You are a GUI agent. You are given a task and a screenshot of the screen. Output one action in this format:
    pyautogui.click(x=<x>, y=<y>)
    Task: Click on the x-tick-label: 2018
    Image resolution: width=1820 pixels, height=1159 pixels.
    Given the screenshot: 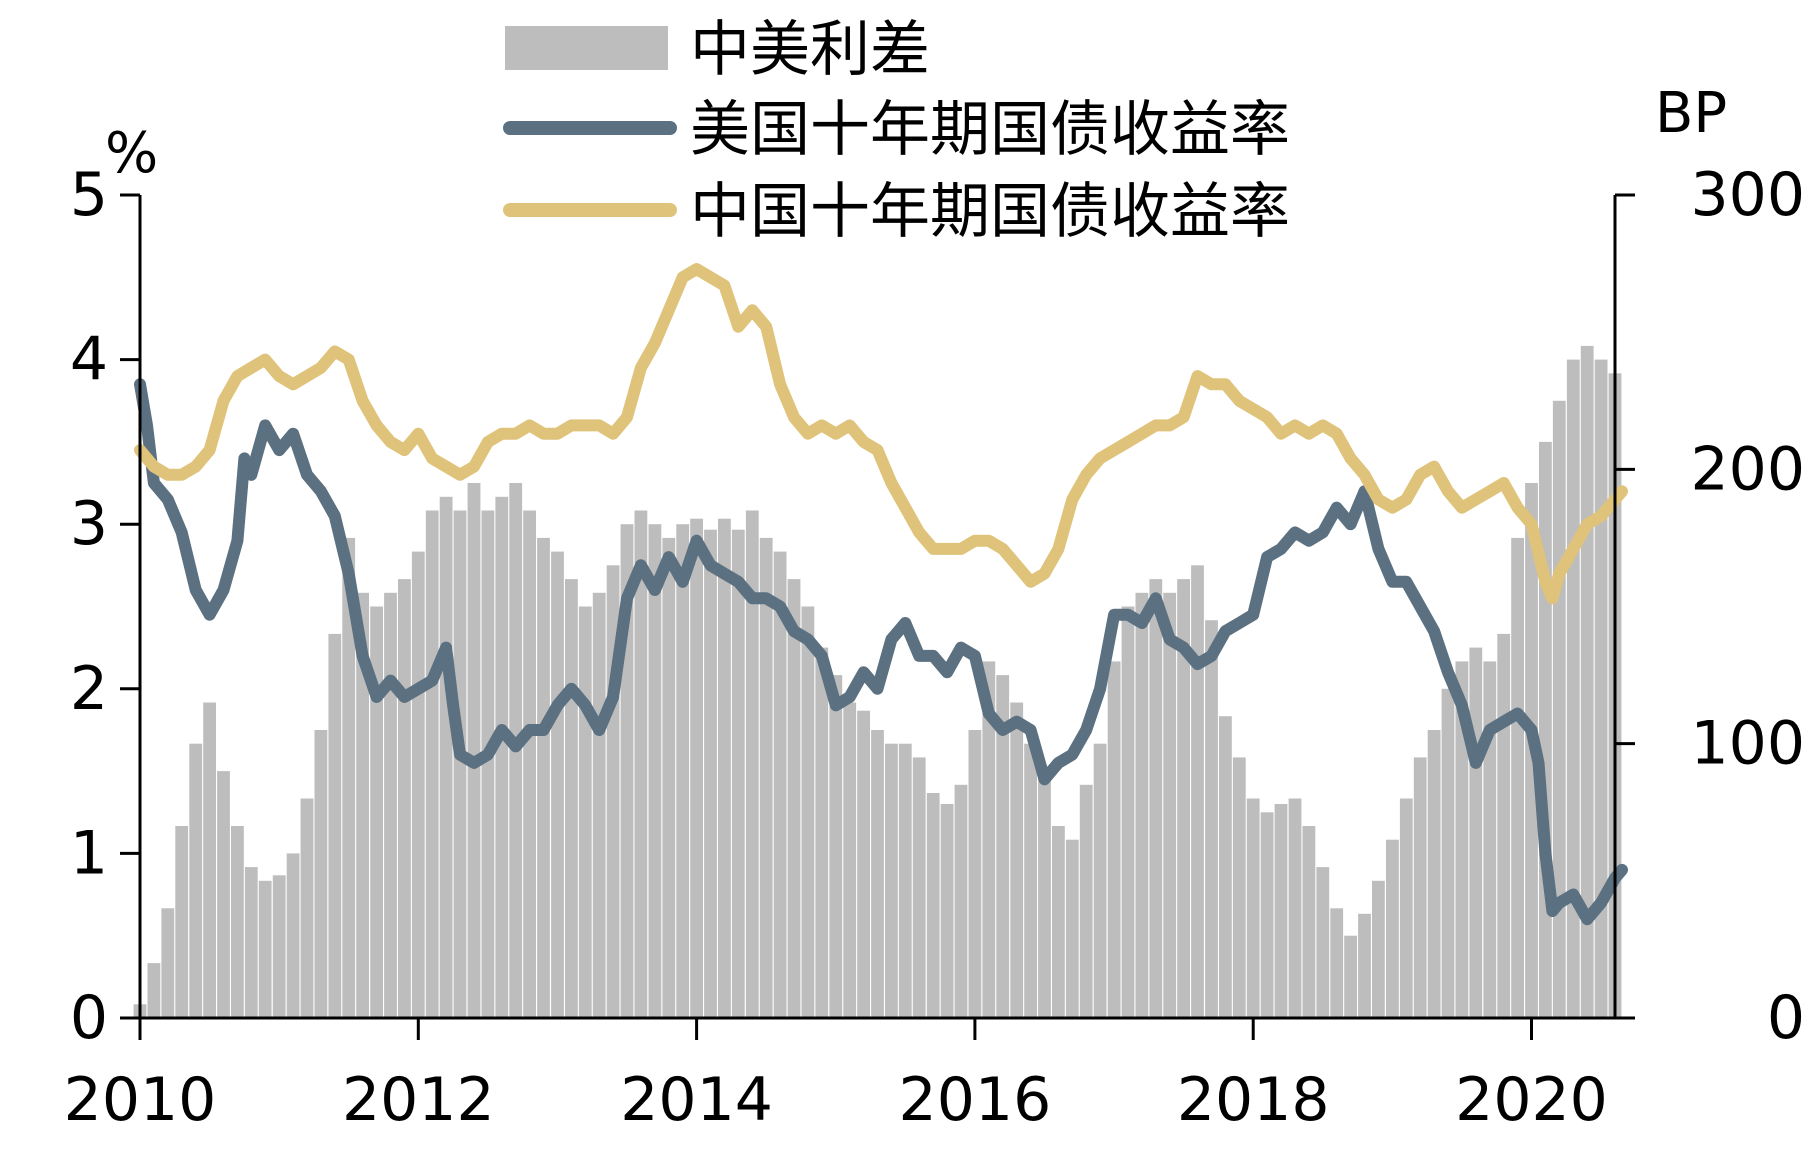 What is the action you would take?
    pyautogui.click(x=1253, y=1100)
    